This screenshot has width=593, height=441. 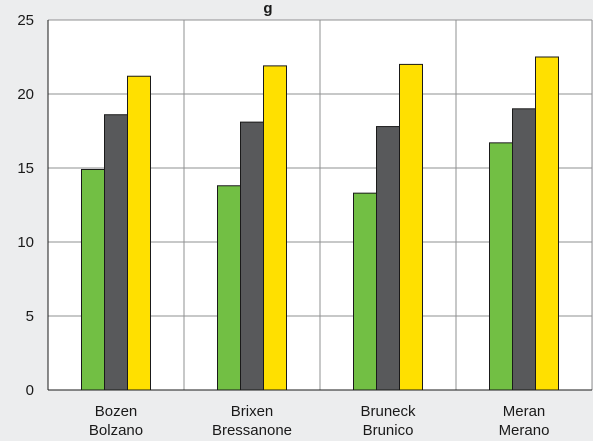 I want to click on y-tick-label-4: 20, so click(x=25, y=94).